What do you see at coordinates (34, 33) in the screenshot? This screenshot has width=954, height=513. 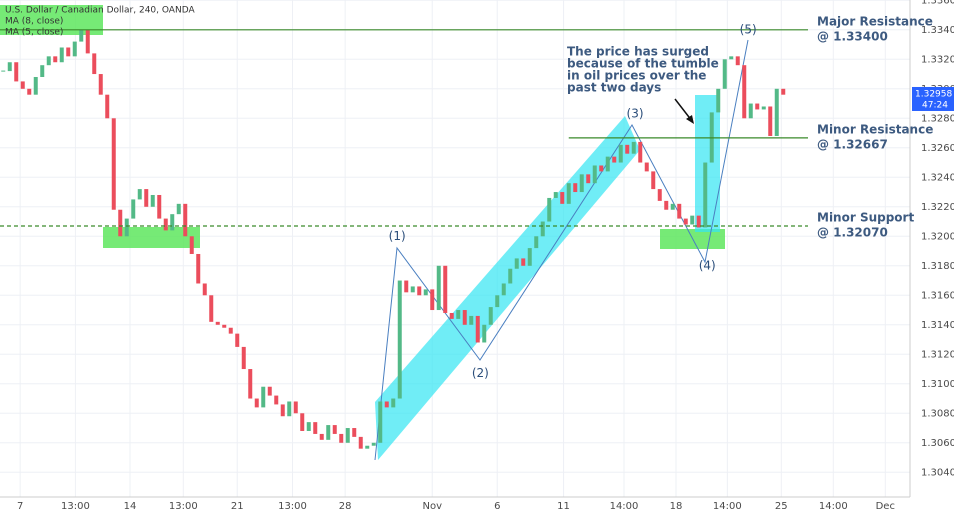 I see `legend-entry: MA (5, close)` at bounding box center [34, 33].